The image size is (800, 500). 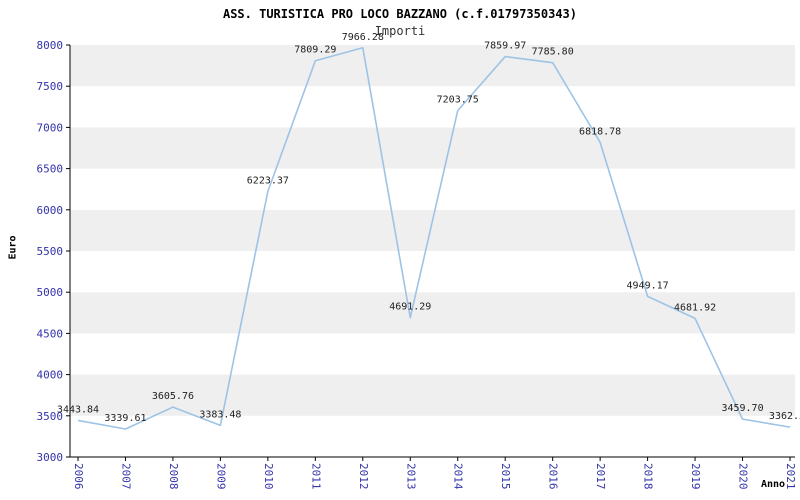 What do you see at coordinates (505, 476) in the screenshot?
I see `x-tick-label: 2015` at bounding box center [505, 476].